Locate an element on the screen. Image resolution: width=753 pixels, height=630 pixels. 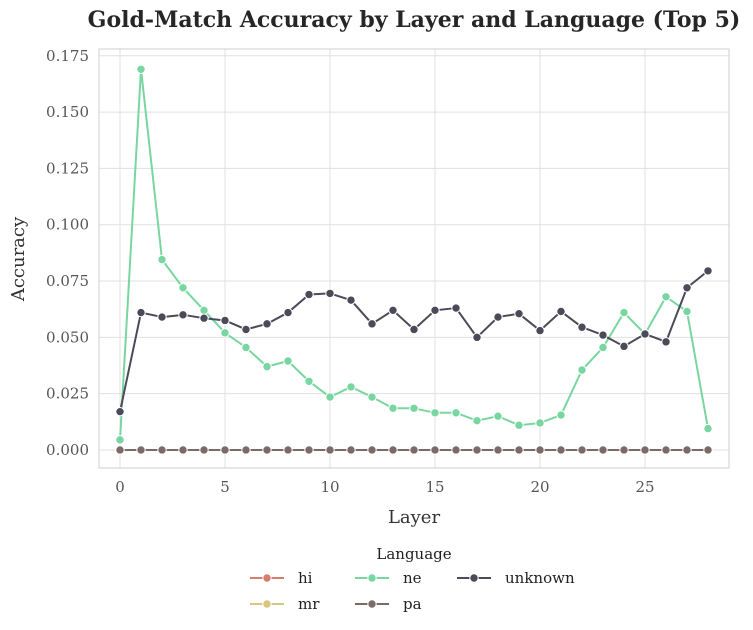
legend-label: ne is located at coordinates (412, 578).